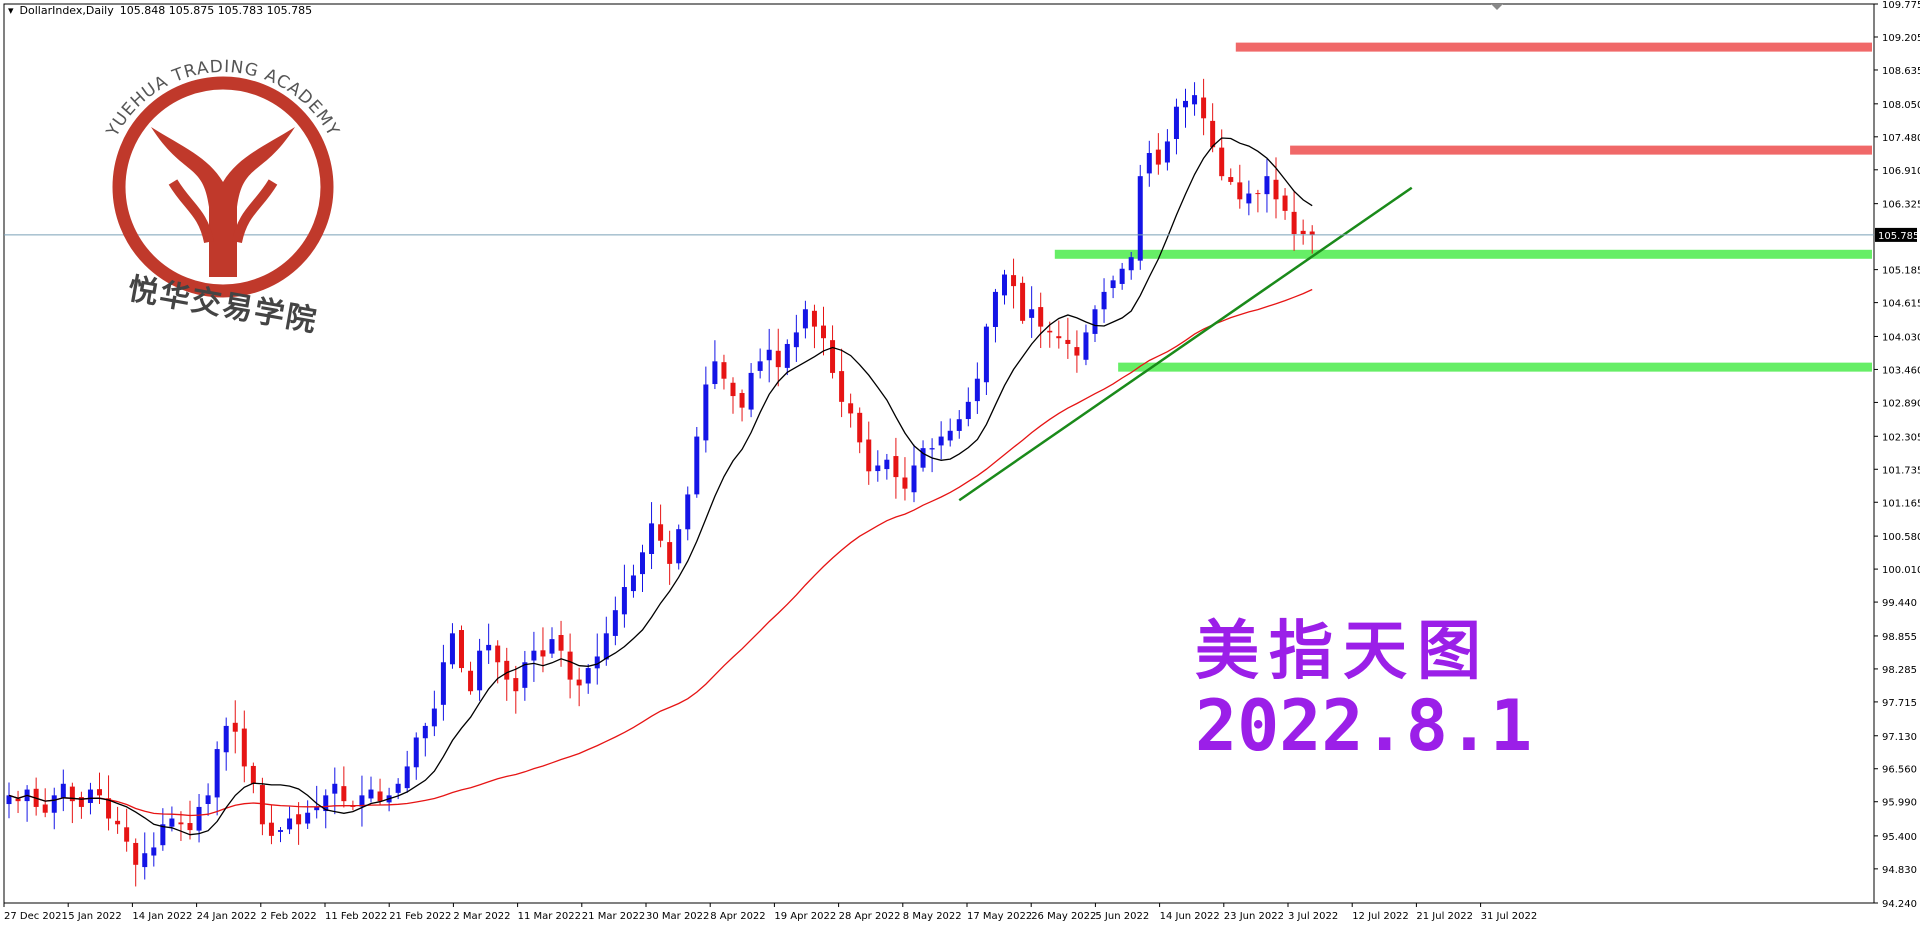  What do you see at coordinates (1901, 403) in the screenshot?
I see `y-tick-label: 102.890` at bounding box center [1901, 403].